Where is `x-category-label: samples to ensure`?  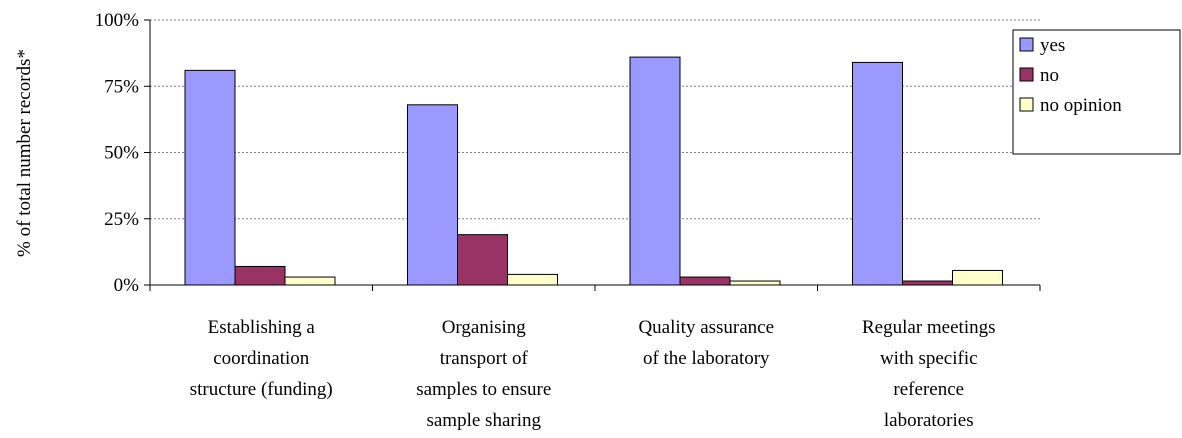 x-category-label: samples to ensure is located at coordinates (483, 389).